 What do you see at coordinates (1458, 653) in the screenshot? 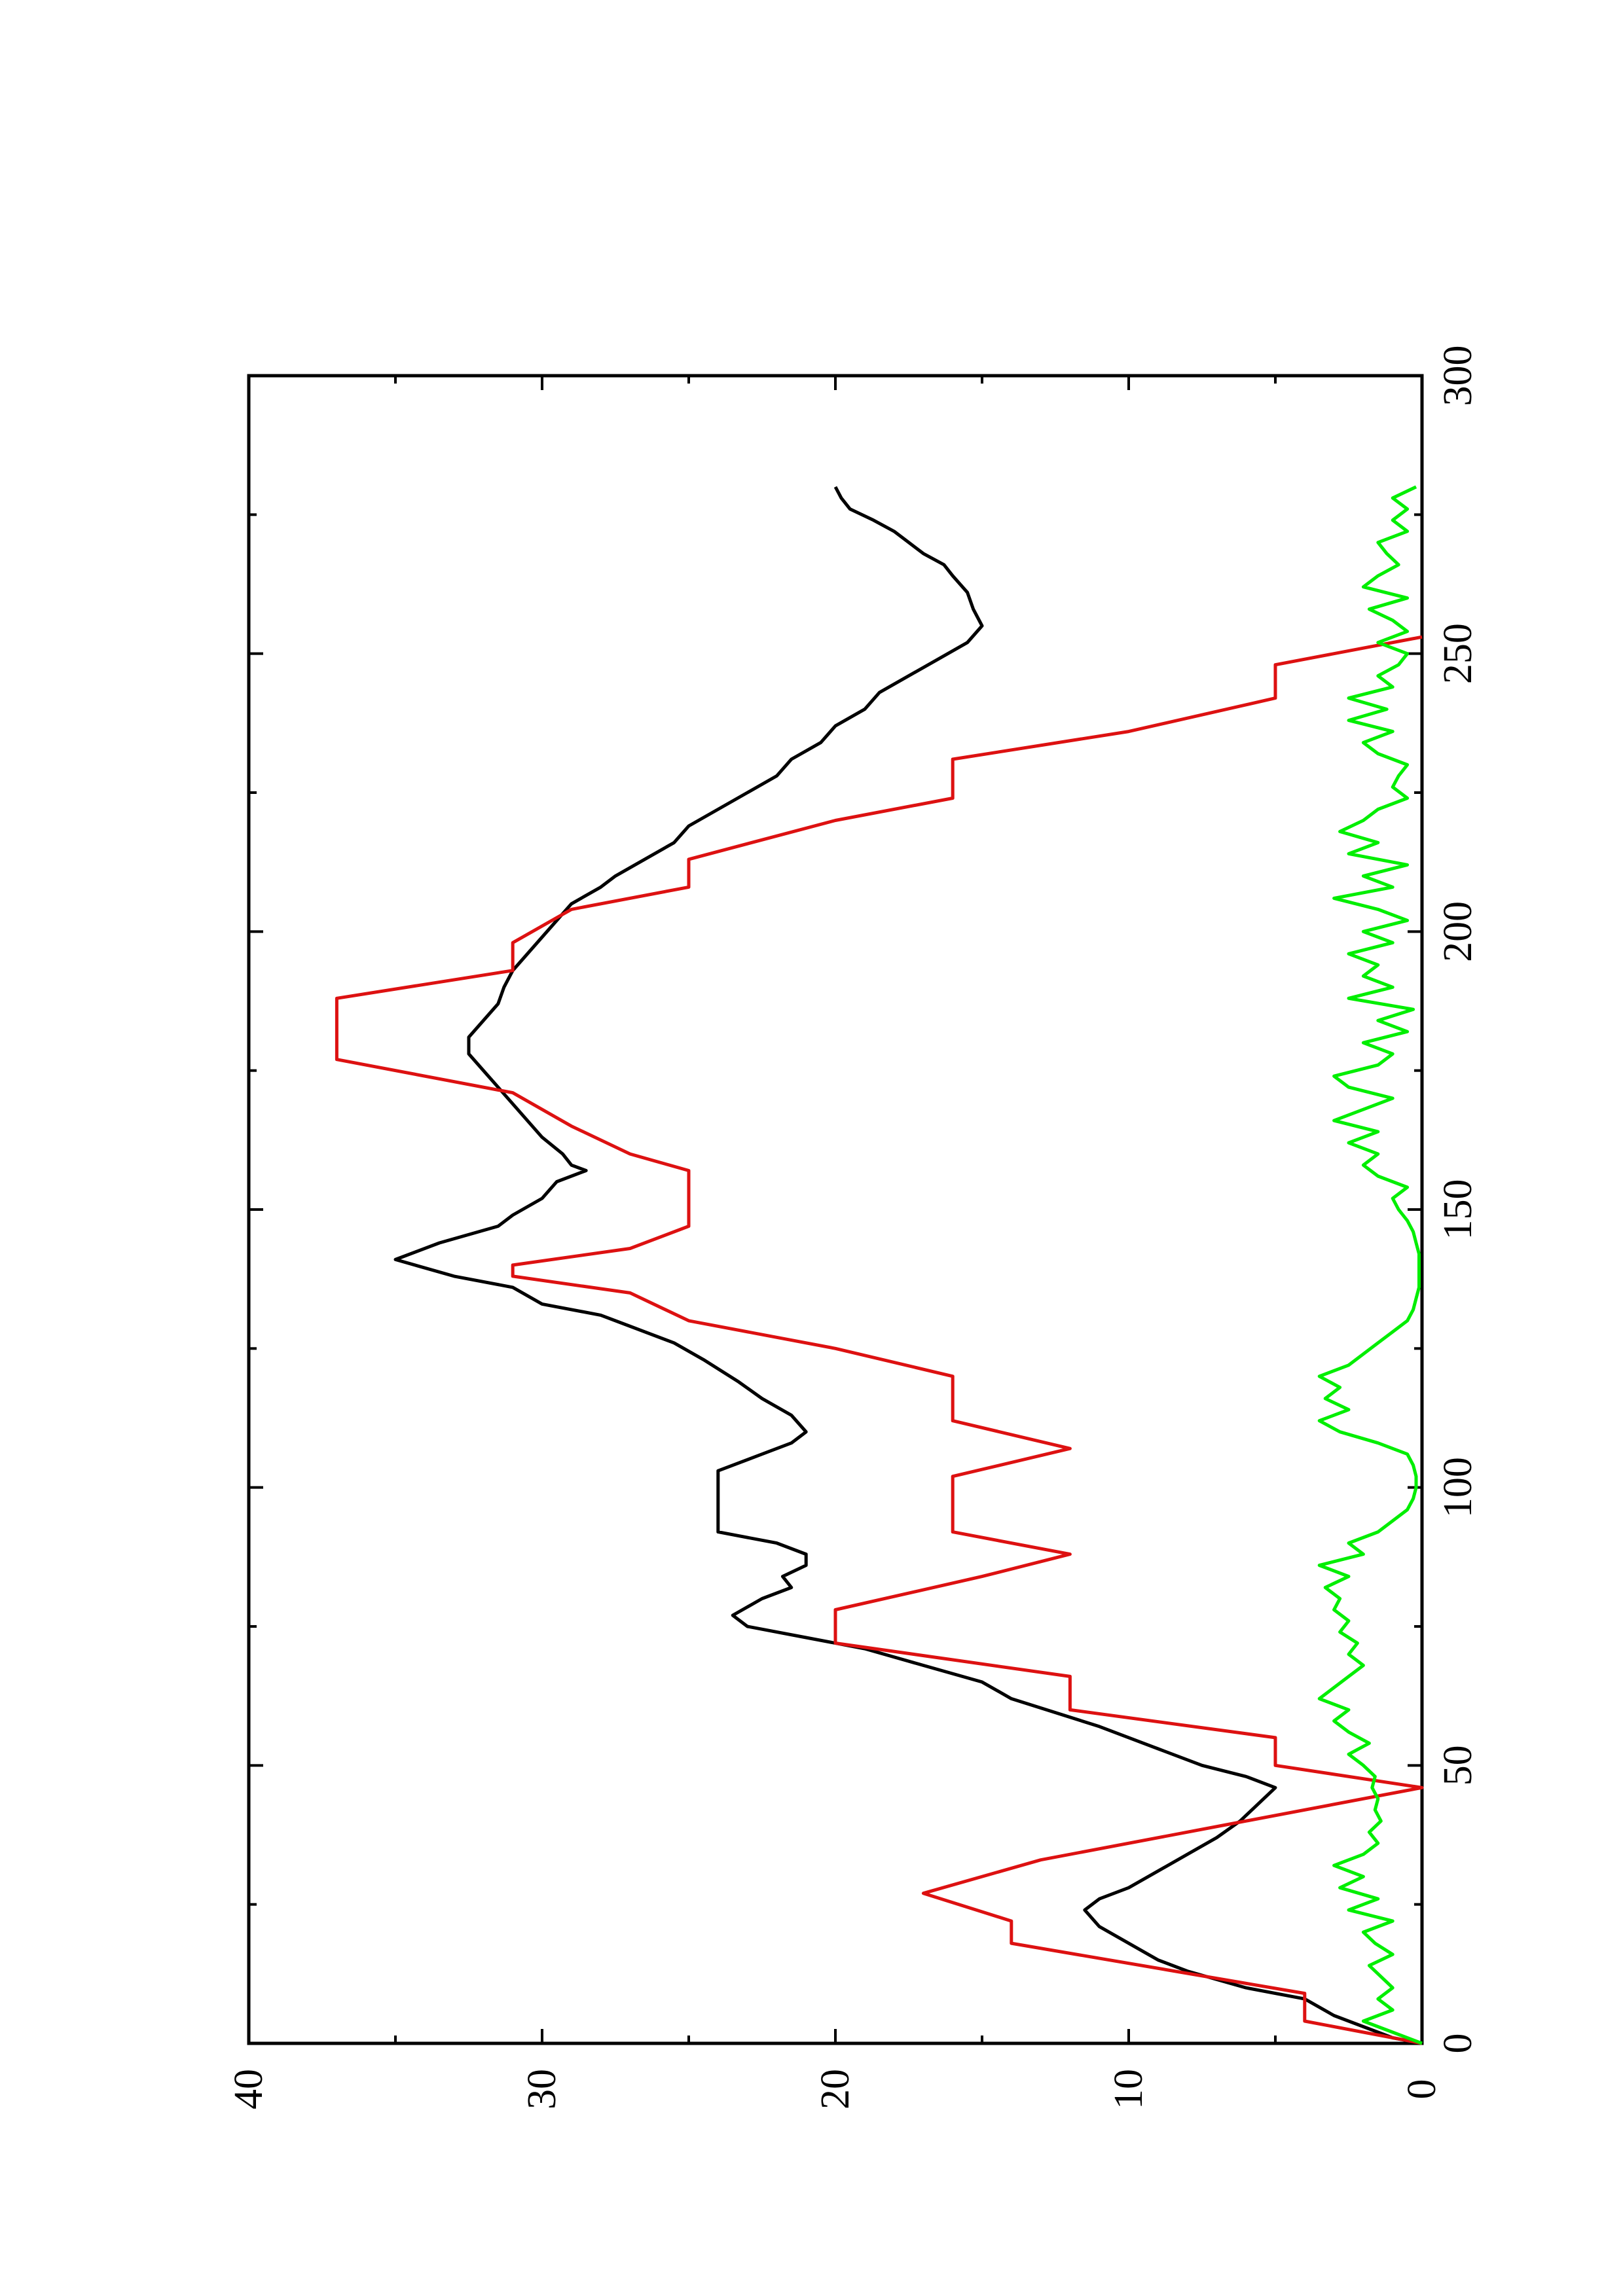
I see `x-tick-label: 250` at bounding box center [1458, 653].